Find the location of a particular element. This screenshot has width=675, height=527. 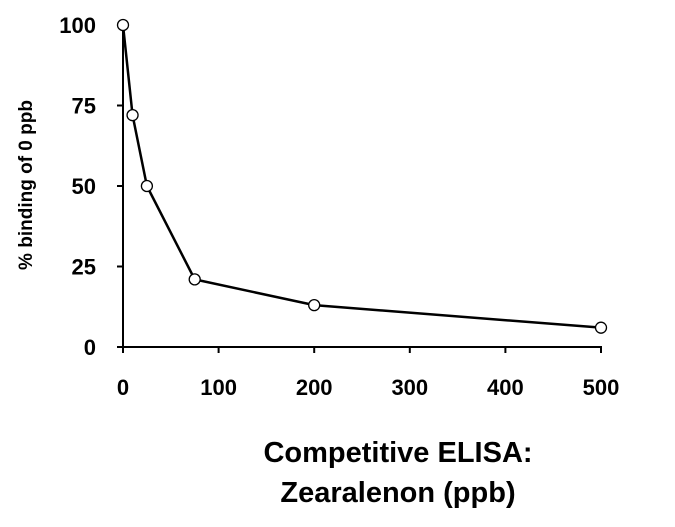

x-tick-label: 400 is located at coordinates (505, 387).